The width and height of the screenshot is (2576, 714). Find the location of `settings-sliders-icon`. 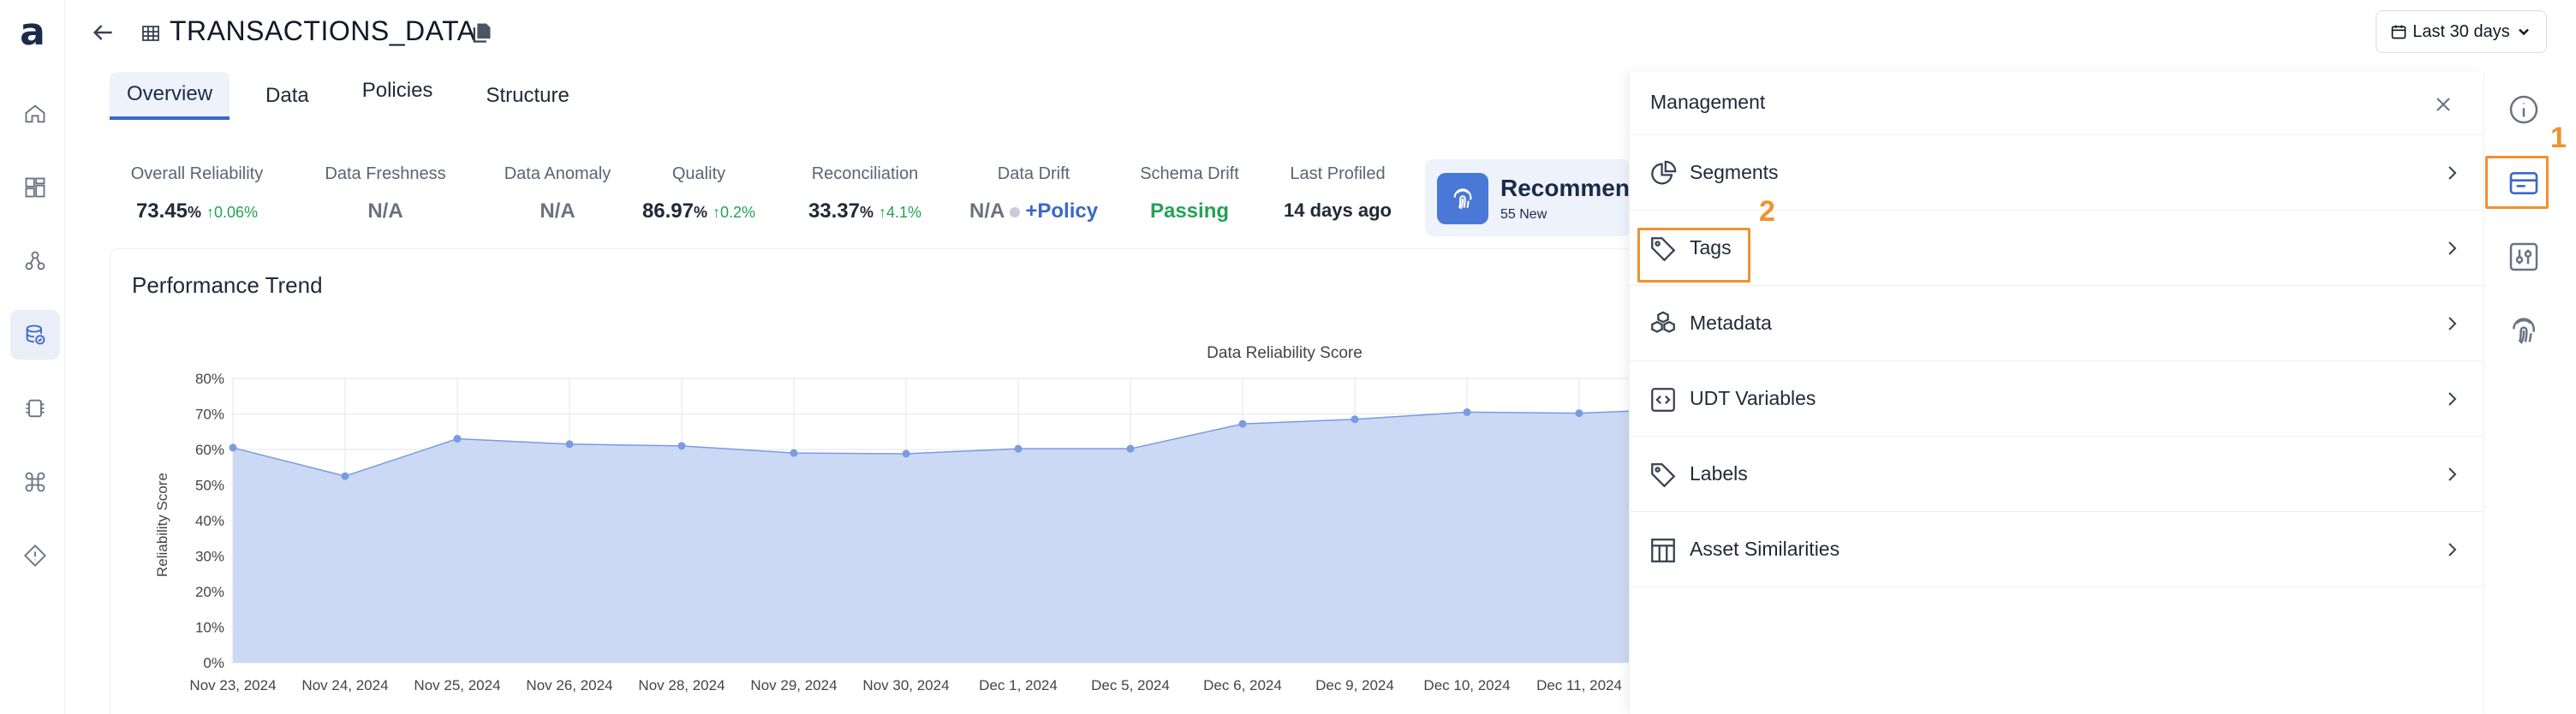

settings-sliders-icon is located at coordinates (2524, 257).